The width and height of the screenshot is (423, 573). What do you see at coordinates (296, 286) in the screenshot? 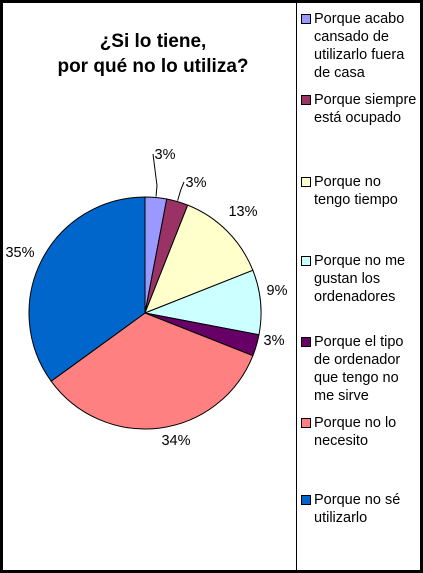
I see `legend-divider` at bounding box center [296, 286].